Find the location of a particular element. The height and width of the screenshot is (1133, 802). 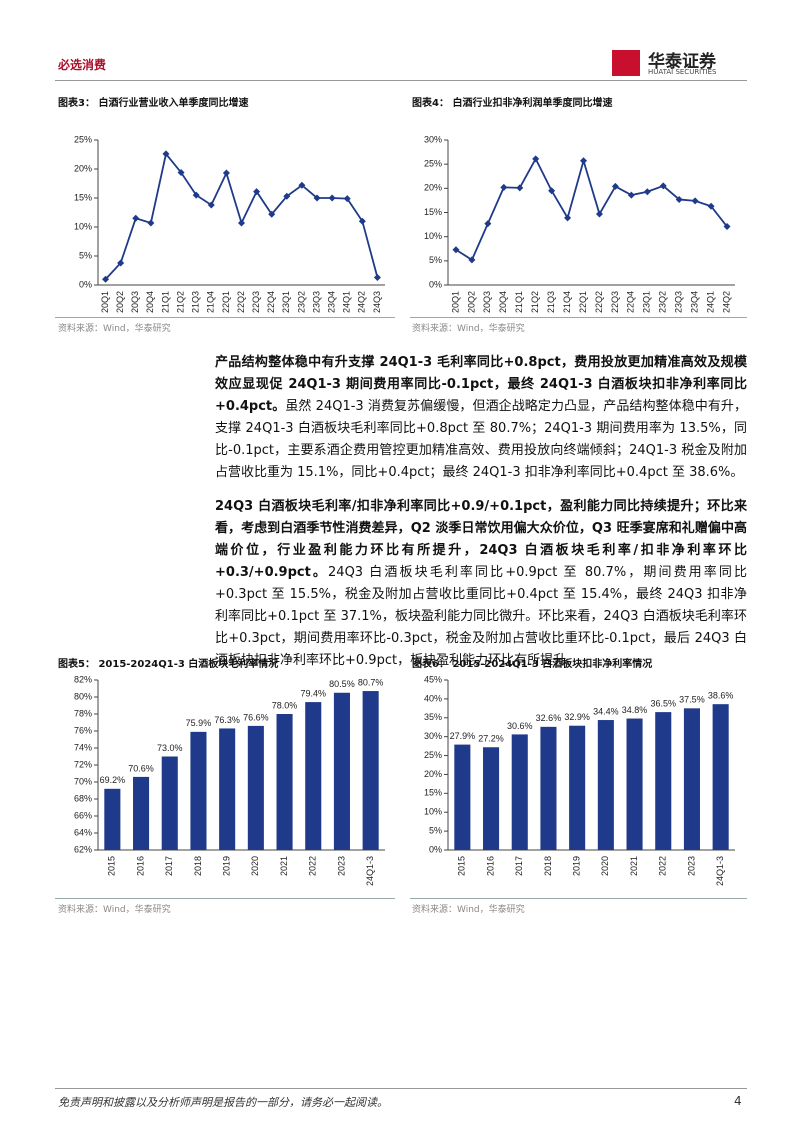

value-label: 80.5% is located at coordinates (342, 684).